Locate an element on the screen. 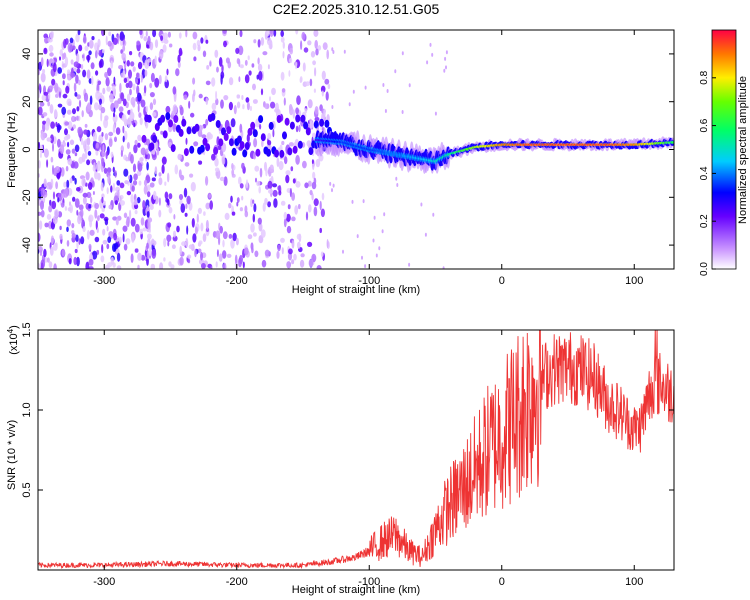 The height and width of the screenshot is (600, 750). x-tick-label: 100 is located at coordinates (634, 281).